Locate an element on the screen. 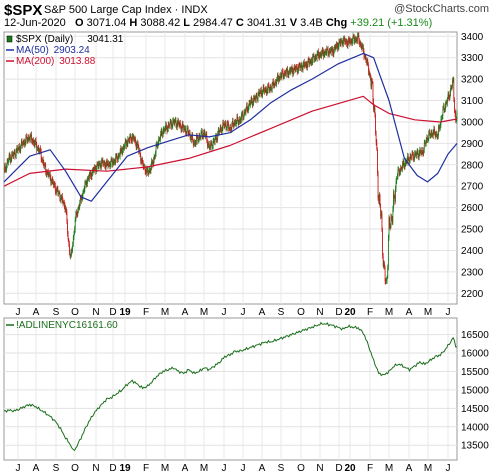  breadth-xtick-label: D is located at coordinates (112, 468).